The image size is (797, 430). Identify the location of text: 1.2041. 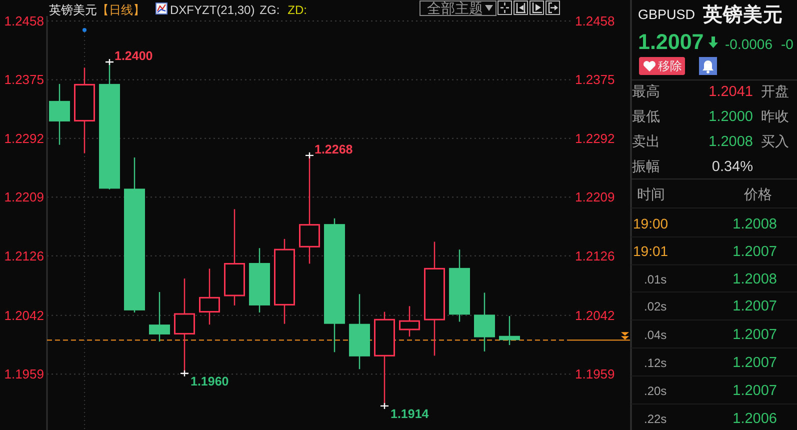
(730, 92).